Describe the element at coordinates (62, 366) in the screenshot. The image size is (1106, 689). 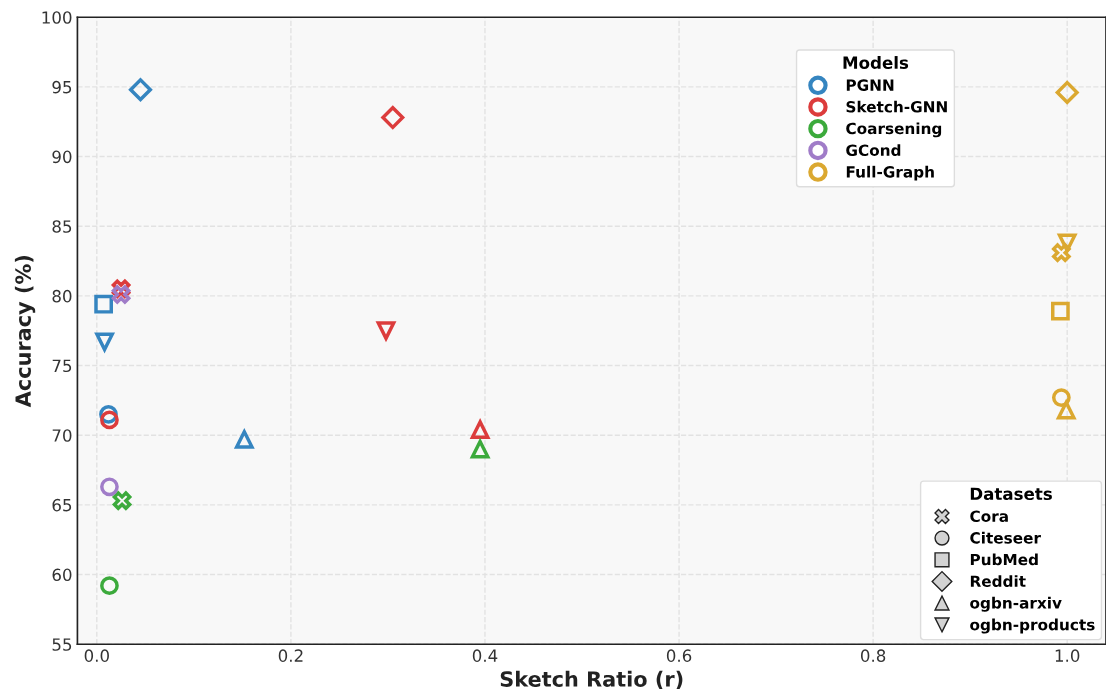
I see `y-tick-label: 75` at that location.